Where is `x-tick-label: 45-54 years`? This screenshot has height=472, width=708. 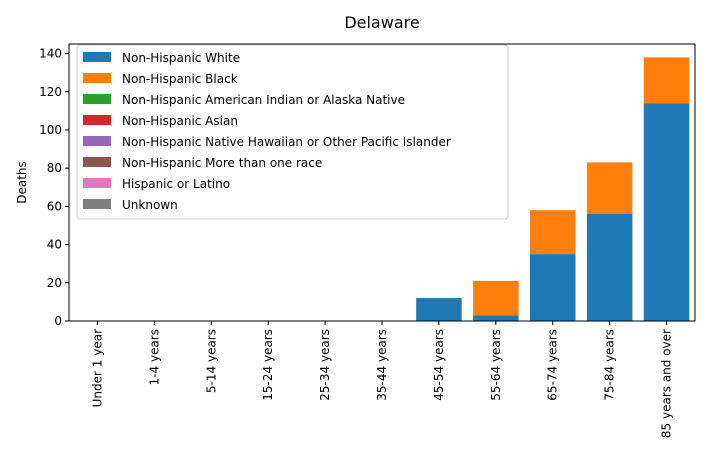
x-tick-label: 45-54 years is located at coordinates (439, 365).